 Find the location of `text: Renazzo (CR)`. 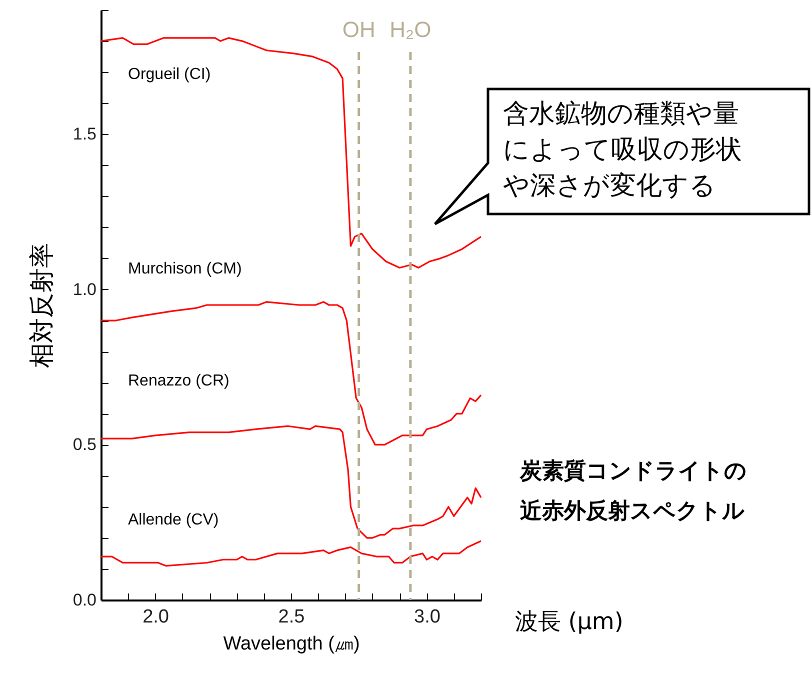

text: Renazzo (CR) is located at coordinates (179, 381).